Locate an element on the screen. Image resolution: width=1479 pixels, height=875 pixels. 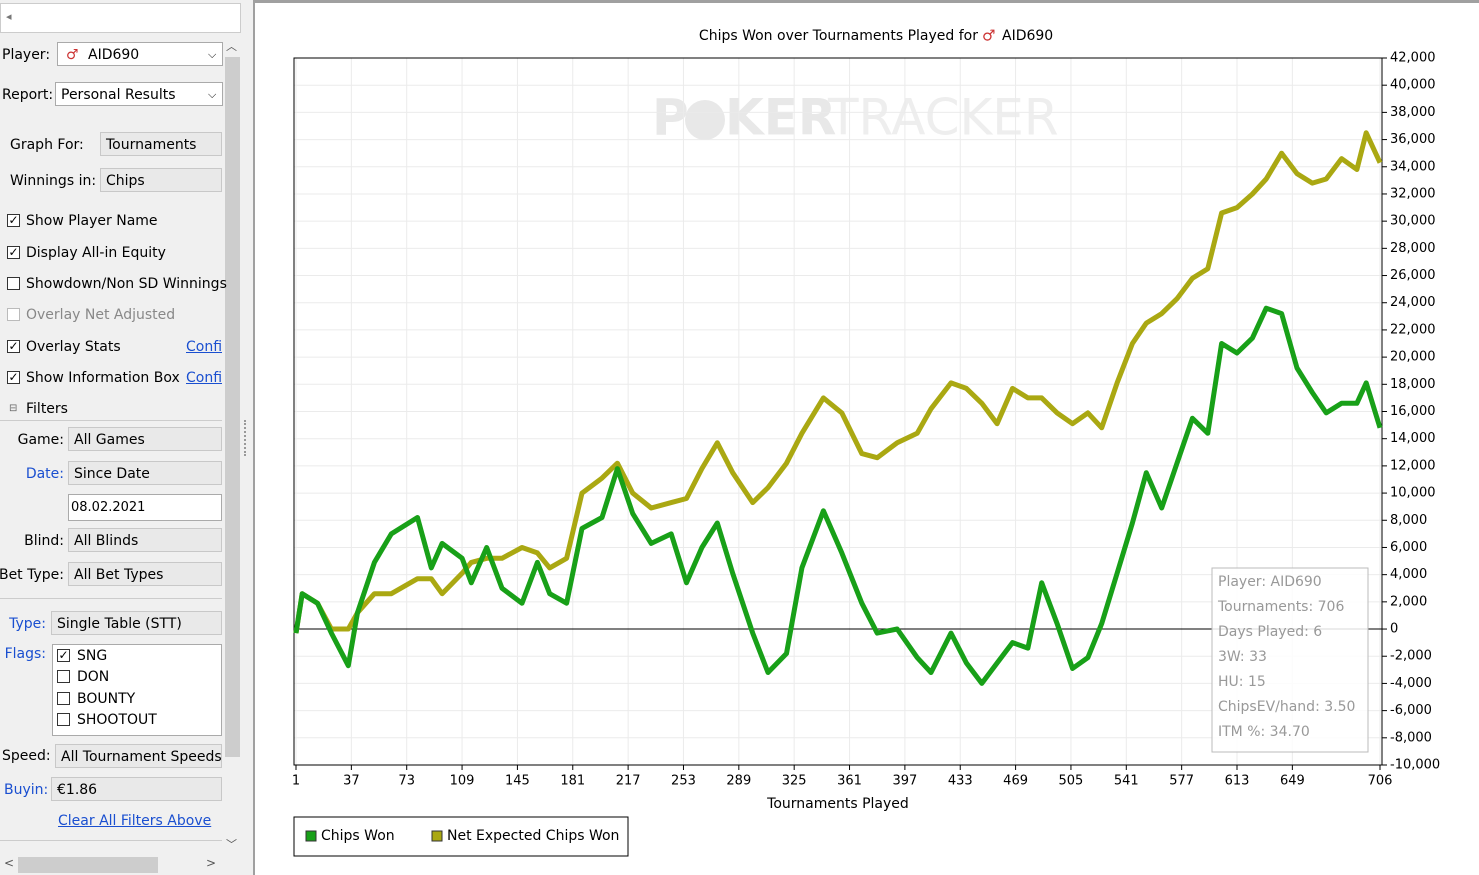
label: Bet Type: is located at coordinates (32, 575).